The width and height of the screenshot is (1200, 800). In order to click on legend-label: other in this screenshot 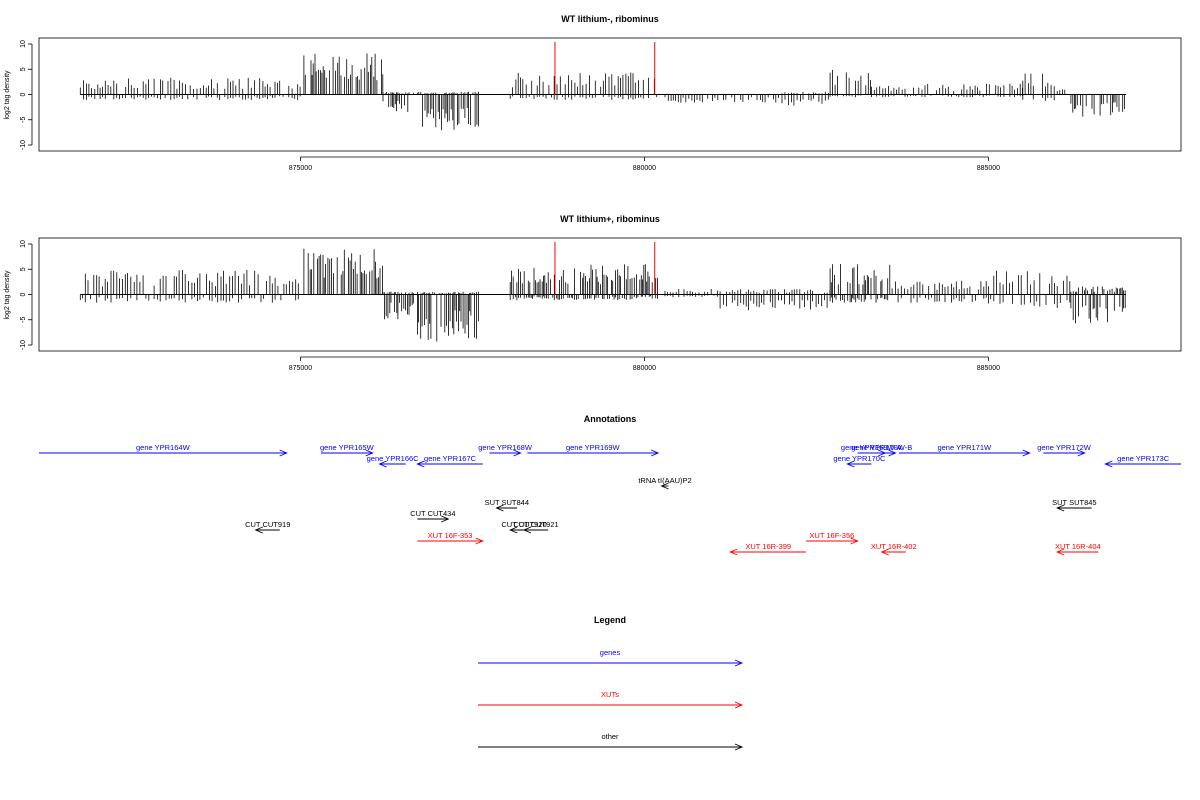, I will do `click(610, 736)`.